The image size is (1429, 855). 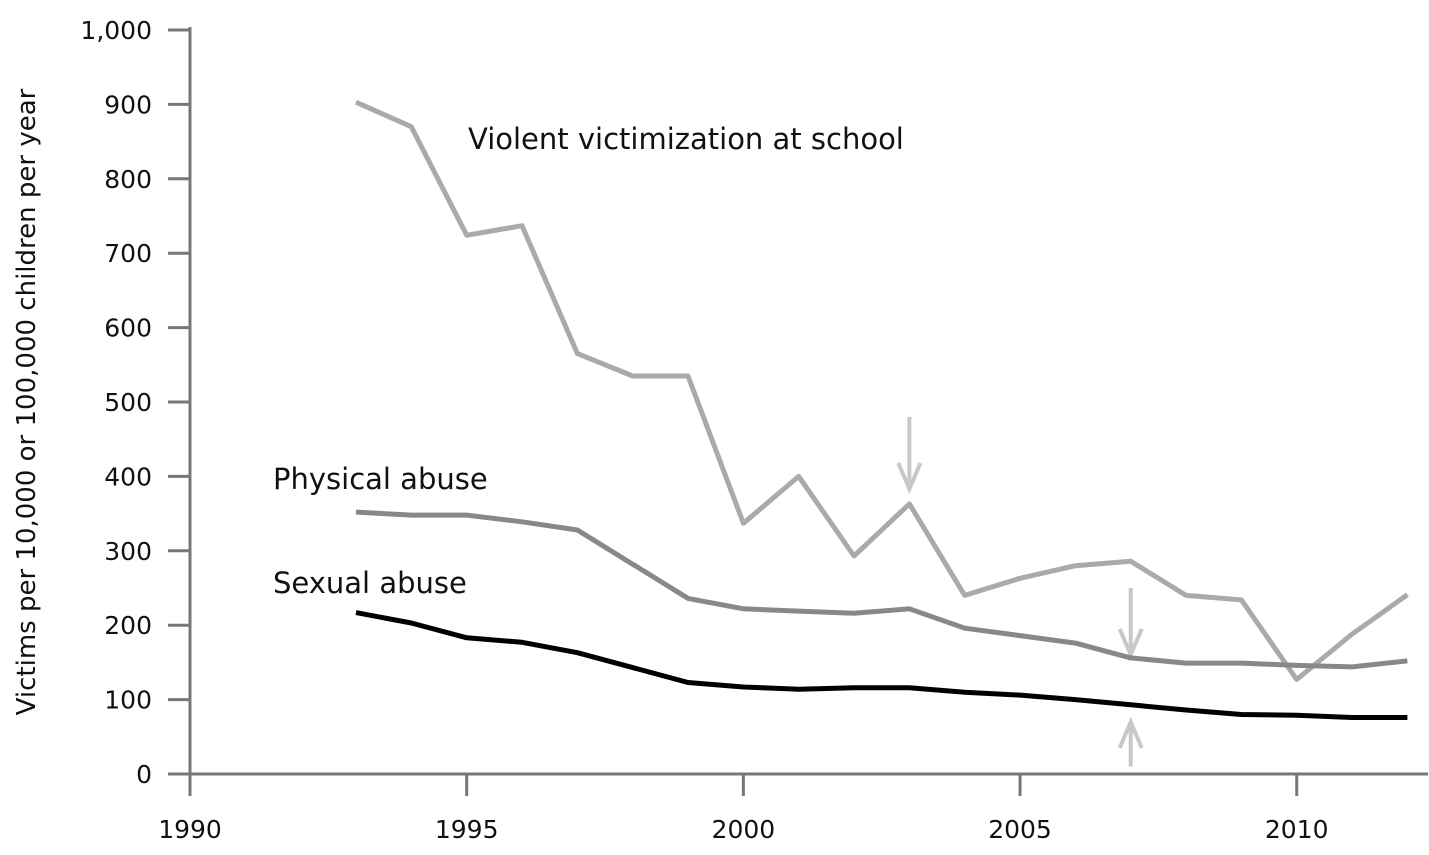 I want to click on y-tick-label: 800, so click(x=128, y=179).